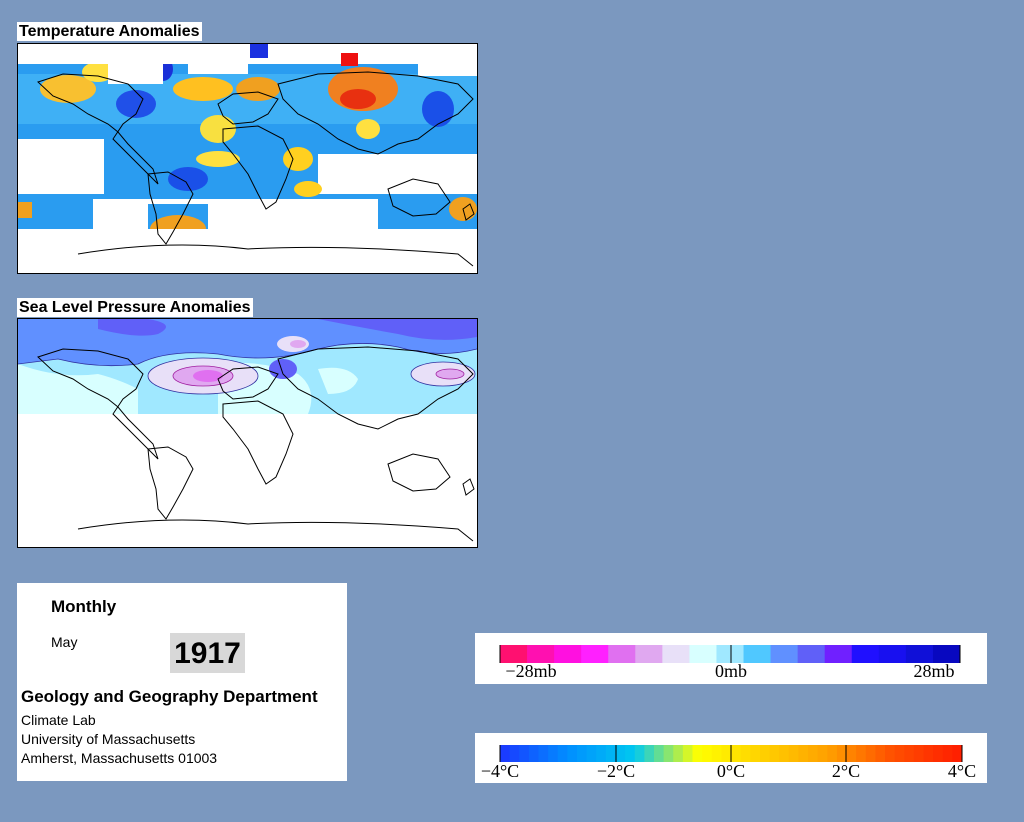  Describe the element at coordinates (58, 720) in the screenshot. I see `lab-name: Climate Lab` at that location.